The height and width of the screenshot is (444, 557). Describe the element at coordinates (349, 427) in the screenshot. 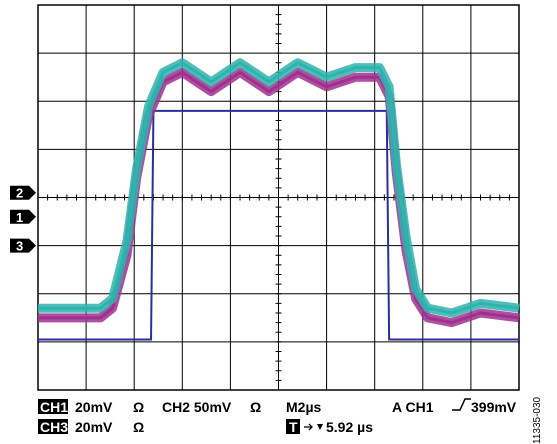

I see `trigger-offset: 5.92 µs` at that location.